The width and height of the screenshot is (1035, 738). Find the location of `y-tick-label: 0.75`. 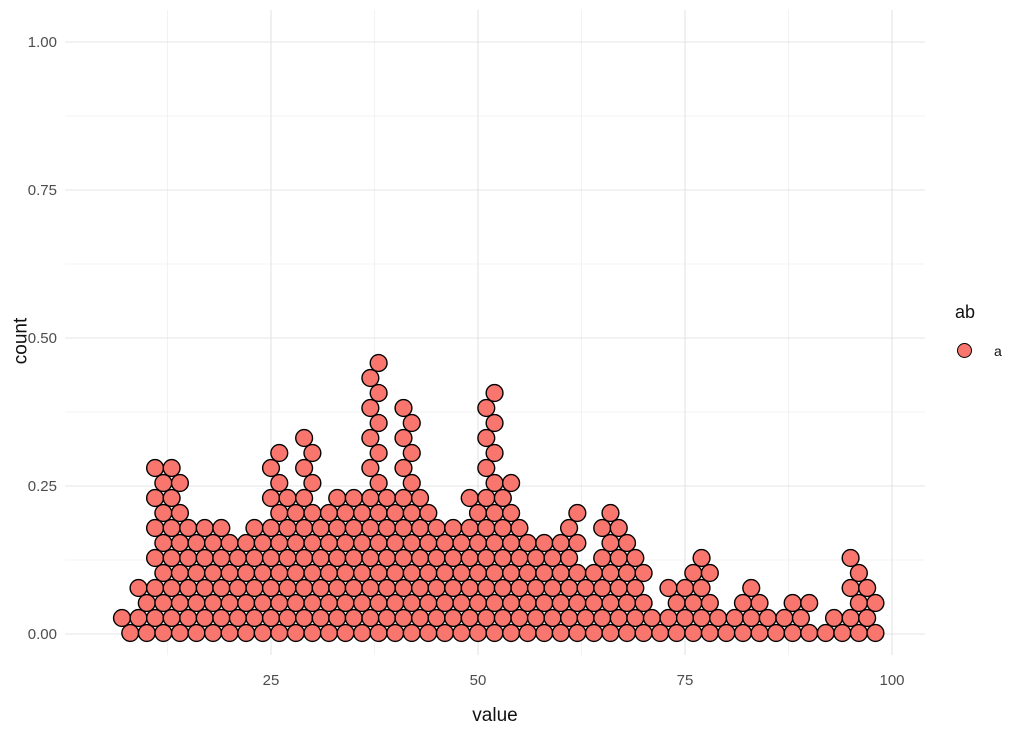

y-tick-label: 0.75 is located at coordinates (42, 190).